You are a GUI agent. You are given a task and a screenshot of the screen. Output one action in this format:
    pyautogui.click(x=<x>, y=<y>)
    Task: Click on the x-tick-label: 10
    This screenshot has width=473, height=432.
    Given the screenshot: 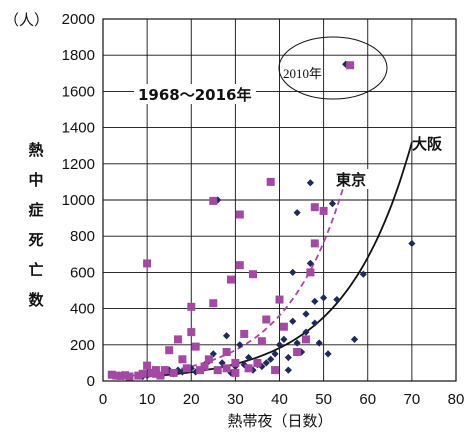 What is the action you would take?
    pyautogui.click(x=147, y=399)
    